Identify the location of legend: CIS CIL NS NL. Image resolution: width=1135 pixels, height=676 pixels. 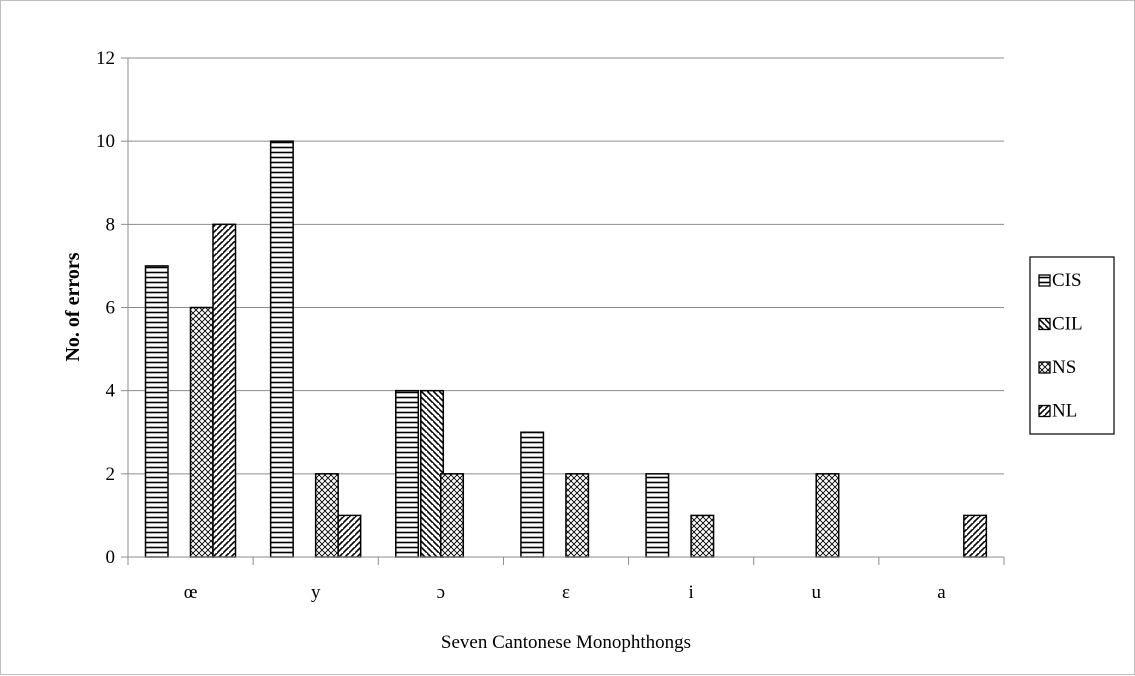
(1072, 345).